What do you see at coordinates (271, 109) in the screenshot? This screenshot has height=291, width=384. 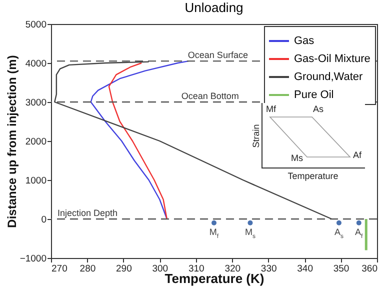 I see `annotation: Mf` at bounding box center [271, 109].